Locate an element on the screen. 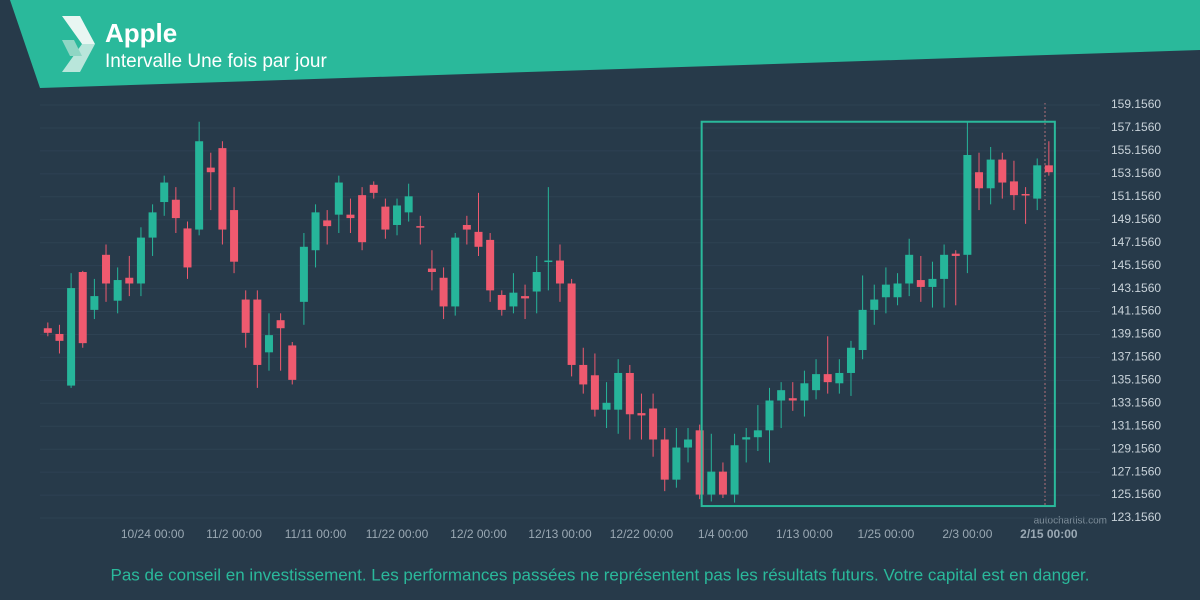  x-tick-label: 11/22 00:00 is located at coordinates (397, 534).